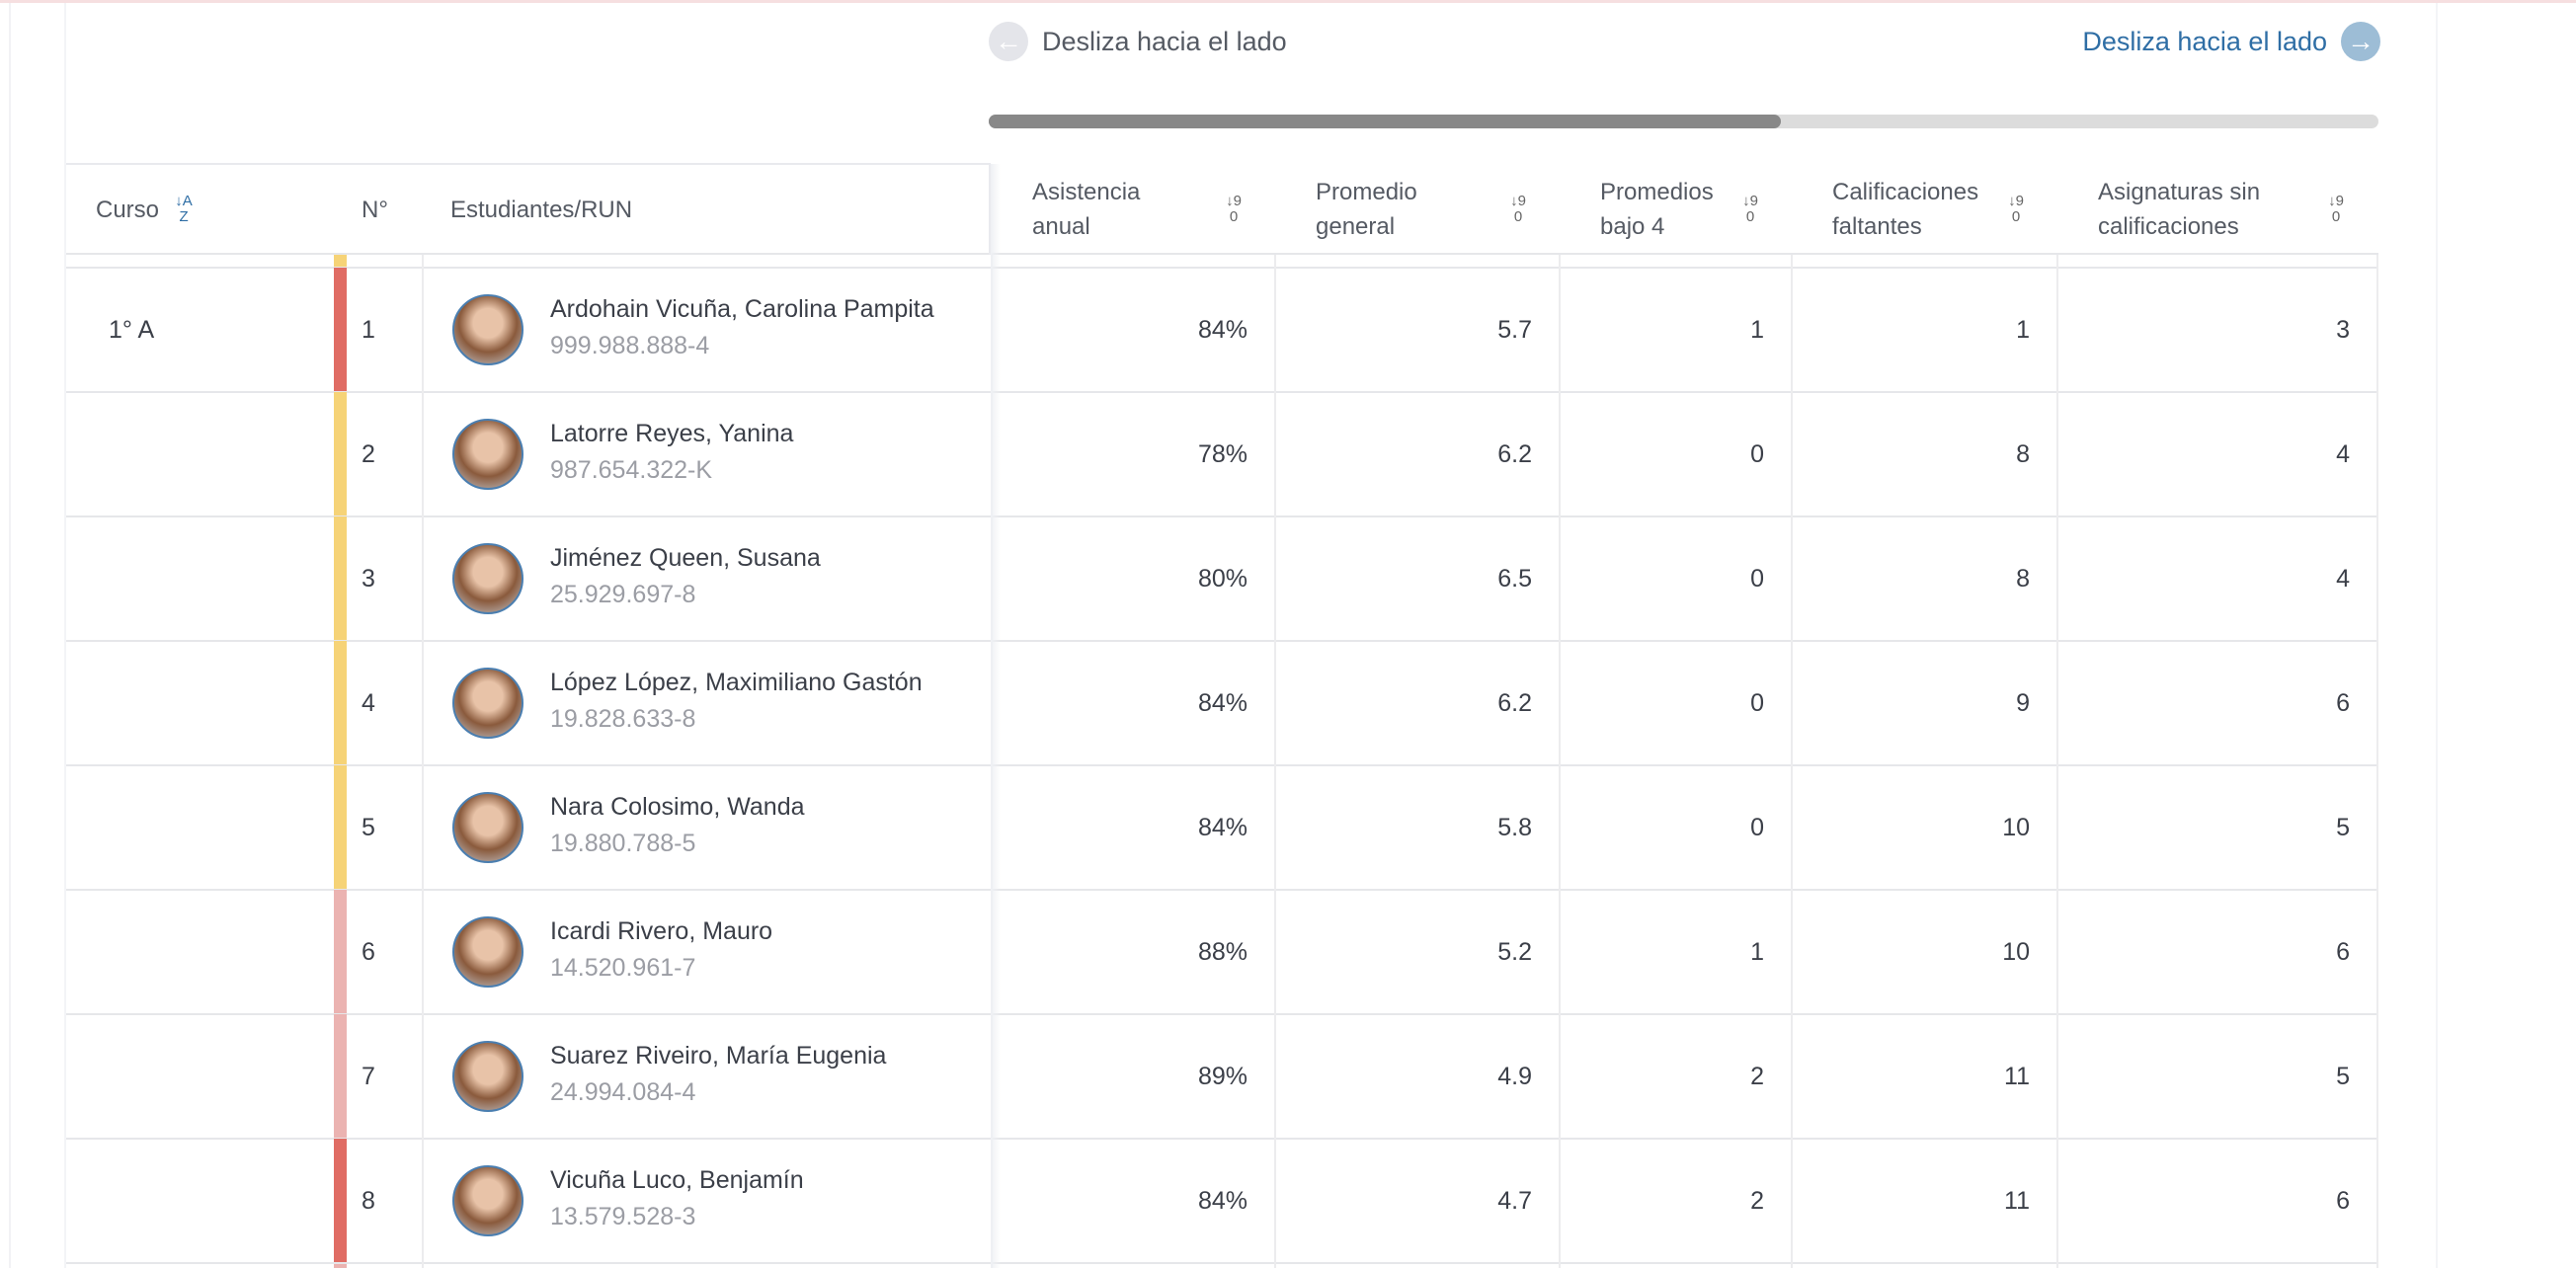  I want to click on student-info: Icardi Rivero, Mauro 14.520.961-7, so click(661, 950).